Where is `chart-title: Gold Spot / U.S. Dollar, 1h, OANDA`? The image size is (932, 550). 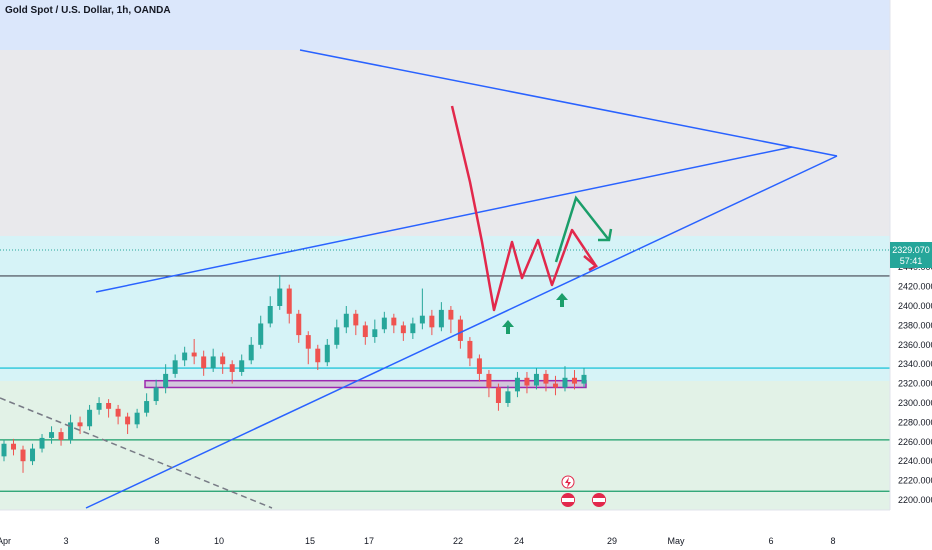
chart-title: Gold Spot / U.S. Dollar, 1h, OANDA is located at coordinates (88, 10).